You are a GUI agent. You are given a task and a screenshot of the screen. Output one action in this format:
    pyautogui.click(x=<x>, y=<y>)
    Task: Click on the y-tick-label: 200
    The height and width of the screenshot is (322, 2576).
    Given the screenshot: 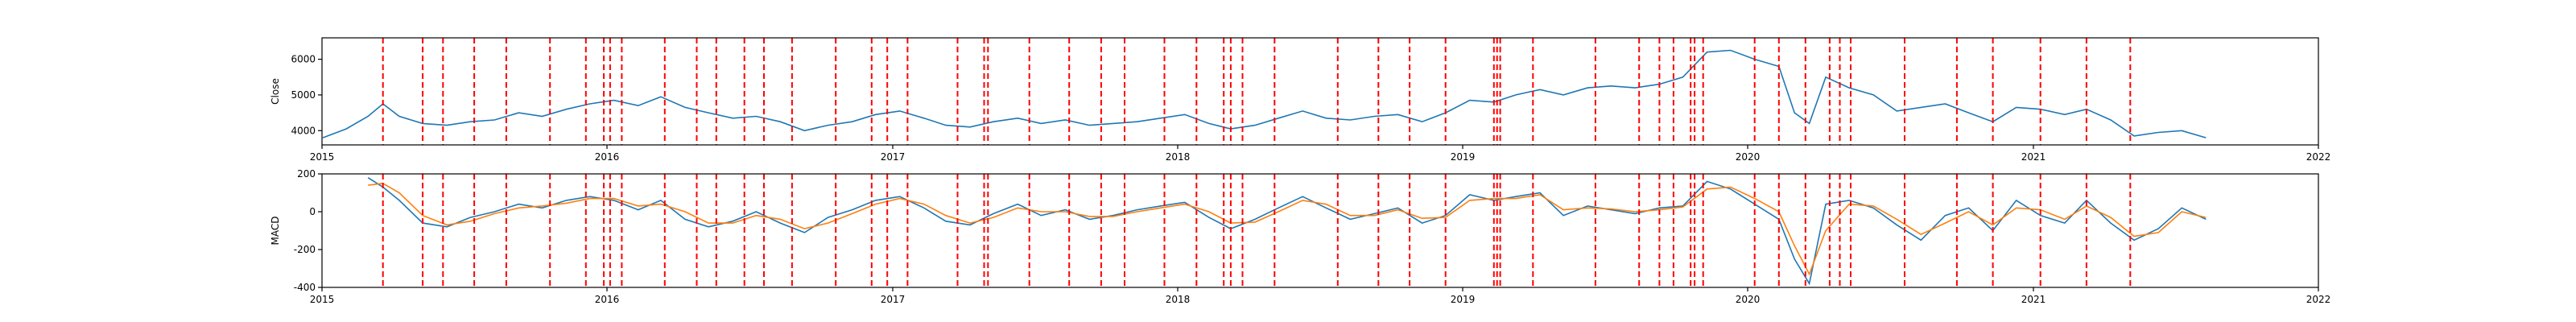 What is the action you would take?
    pyautogui.click(x=306, y=174)
    